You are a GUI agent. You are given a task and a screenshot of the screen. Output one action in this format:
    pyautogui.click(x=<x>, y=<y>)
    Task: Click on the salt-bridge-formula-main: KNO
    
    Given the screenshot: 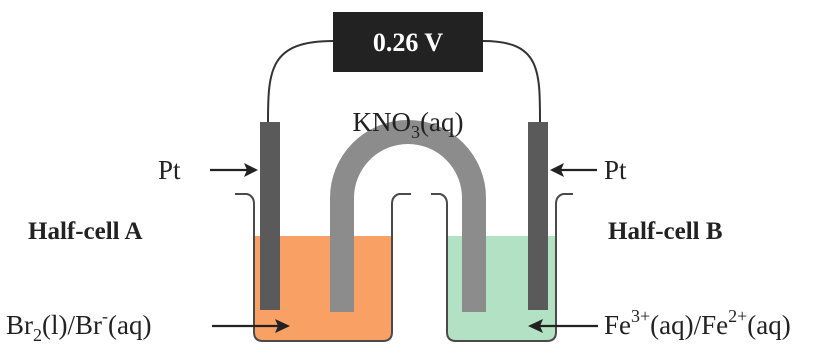 What is the action you would take?
    pyautogui.click(x=382, y=122)
    